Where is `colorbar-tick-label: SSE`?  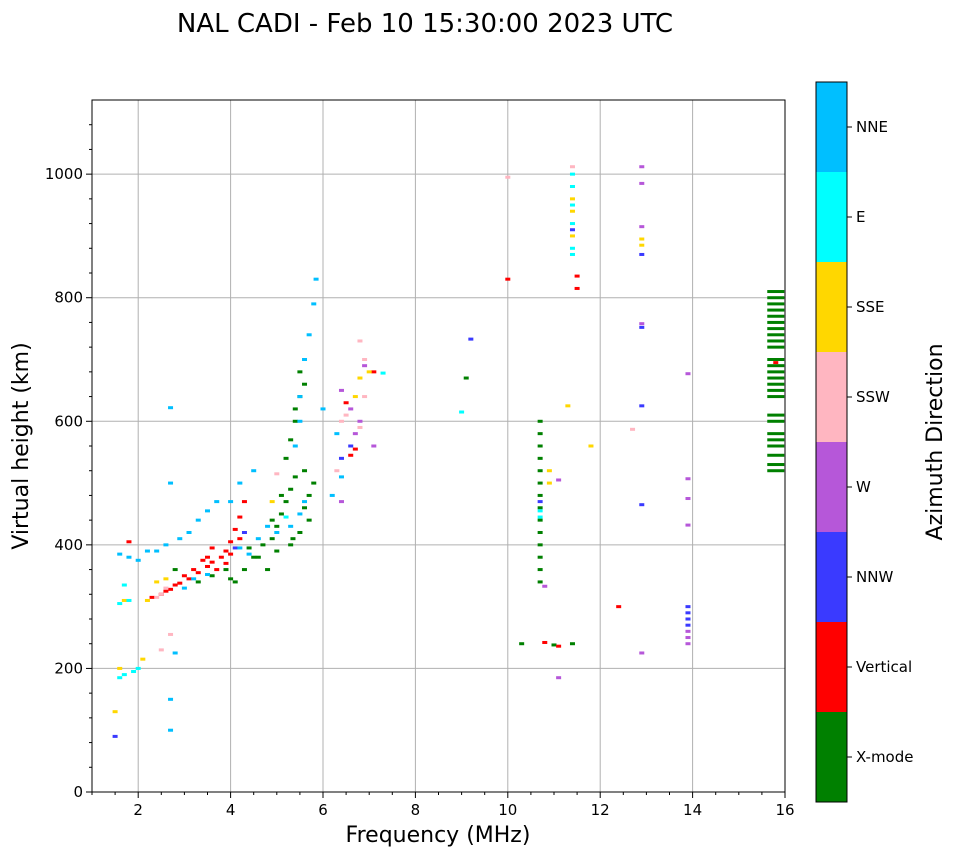
colorbar-tick-label: SSE is located at coordinates (870, 307).